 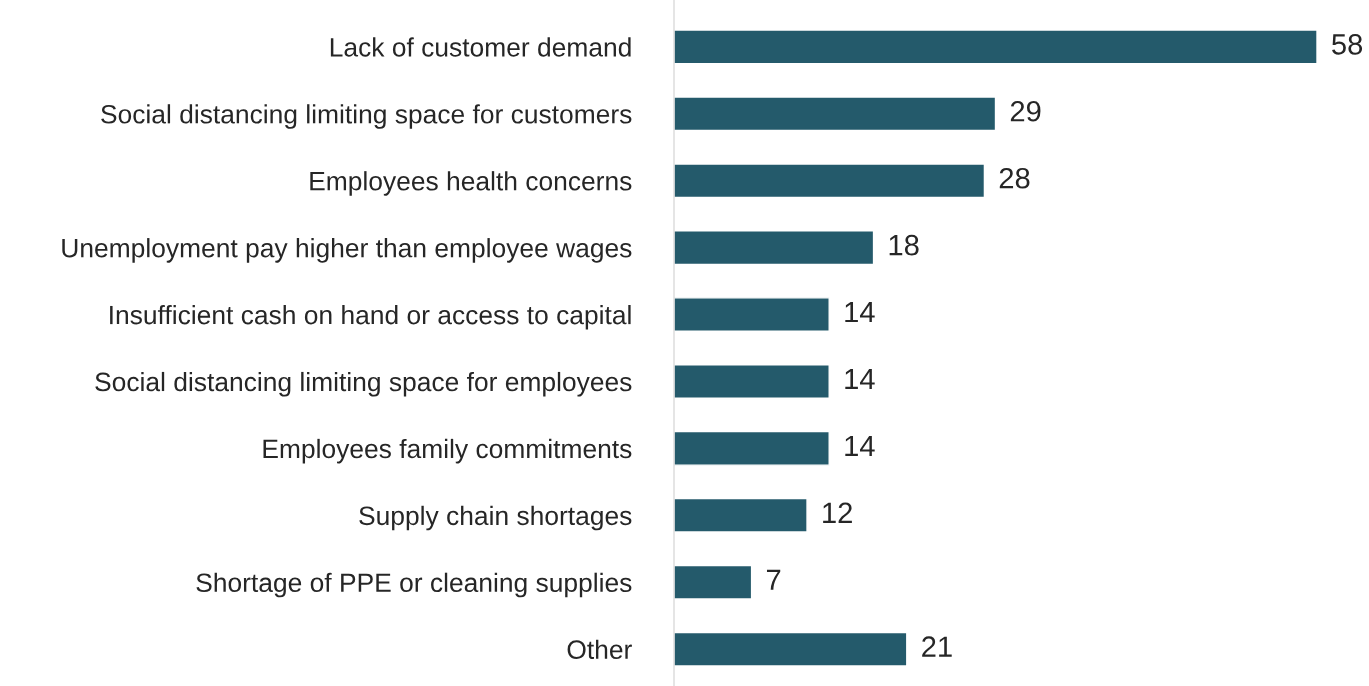 What do you see at coordinates (347, 250) in the screenshot?
I see `y-tick-label: Unemployment pay higher than employee wages` at bounding box center [347, 250].